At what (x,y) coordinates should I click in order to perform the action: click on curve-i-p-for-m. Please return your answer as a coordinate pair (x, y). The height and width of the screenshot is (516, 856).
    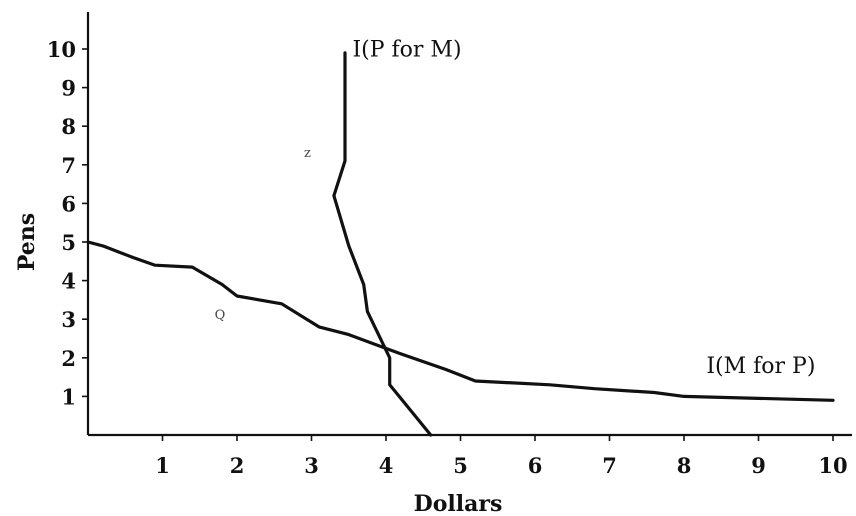
    Looking at the image, I should click on (382, 244).